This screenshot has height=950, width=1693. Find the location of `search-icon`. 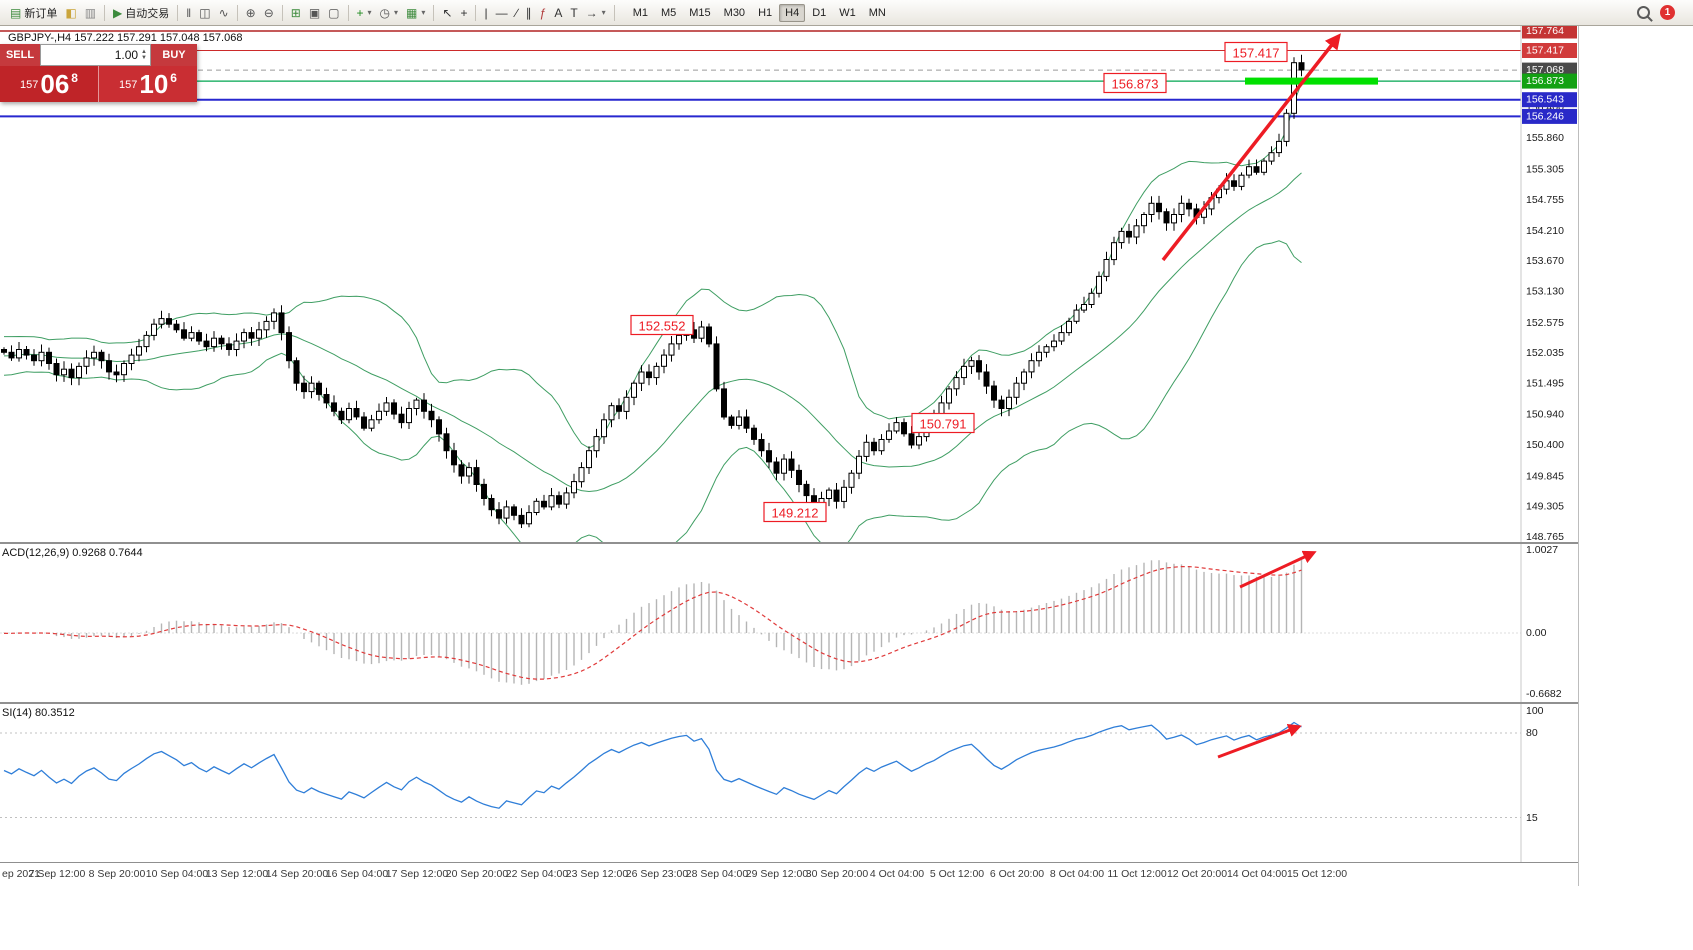

search-icon is located at coordinates (1643, 12).